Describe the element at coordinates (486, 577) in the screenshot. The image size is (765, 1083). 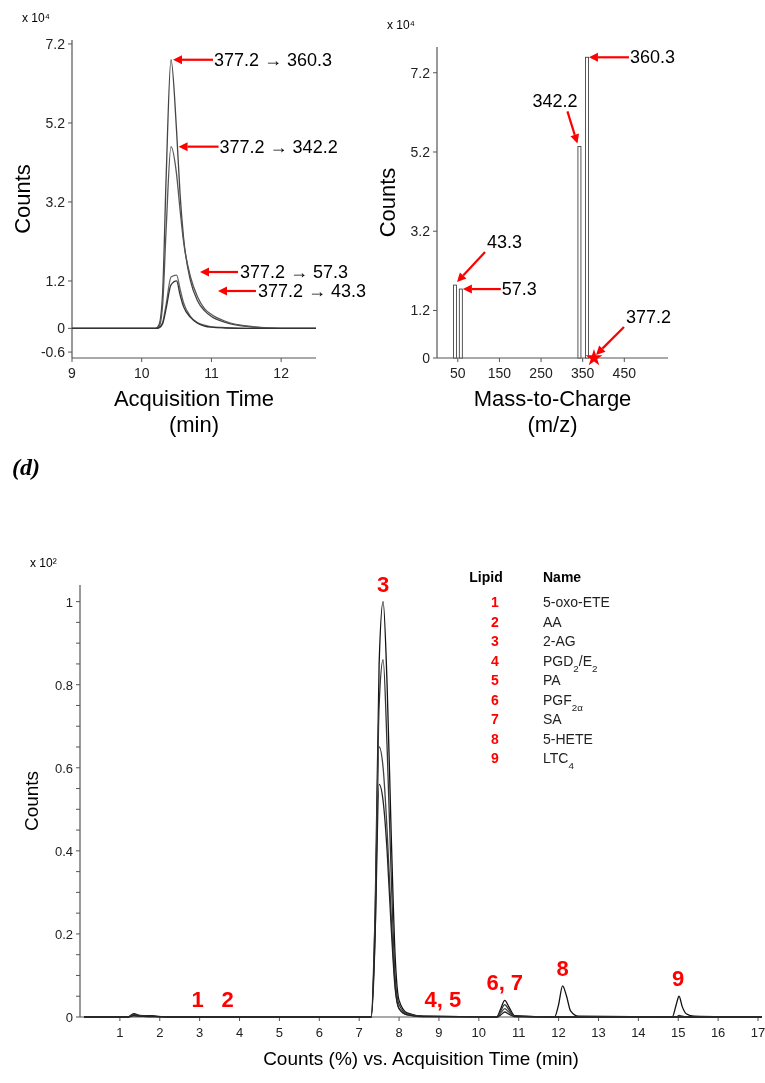
I see `text: Lipid` at that location.